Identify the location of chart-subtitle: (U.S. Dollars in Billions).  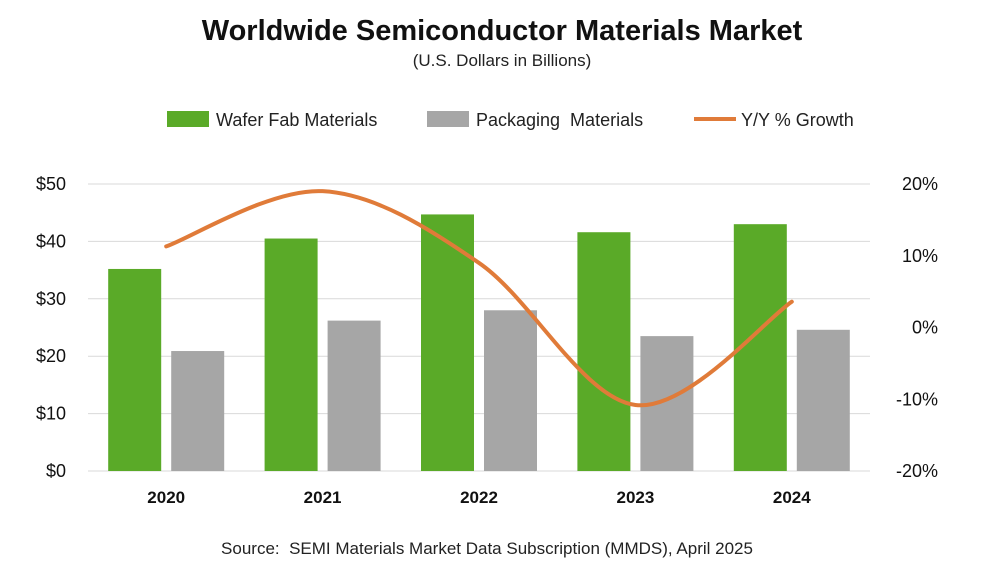
(502, 60).